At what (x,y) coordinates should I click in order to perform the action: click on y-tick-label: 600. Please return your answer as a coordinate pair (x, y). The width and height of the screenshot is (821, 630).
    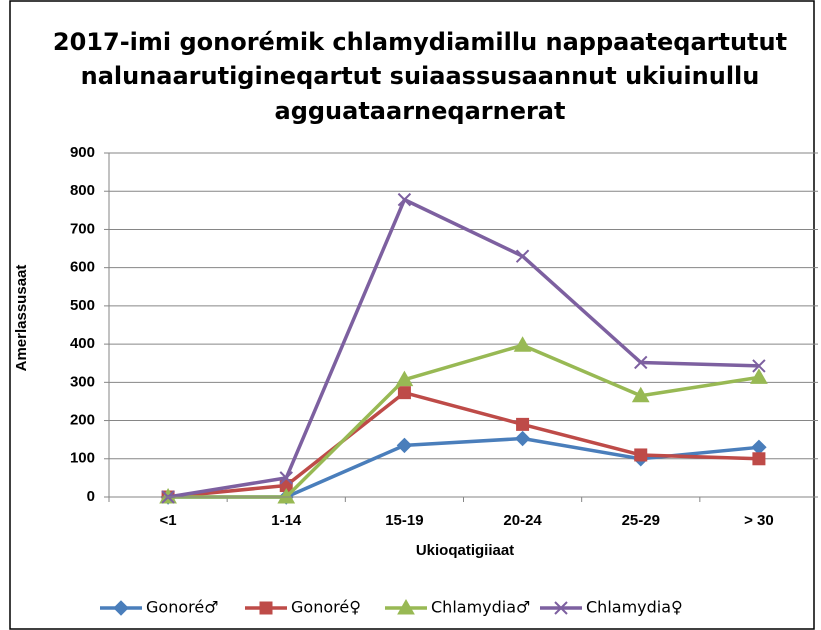
    Looking at the image, I should click on (82, 267).